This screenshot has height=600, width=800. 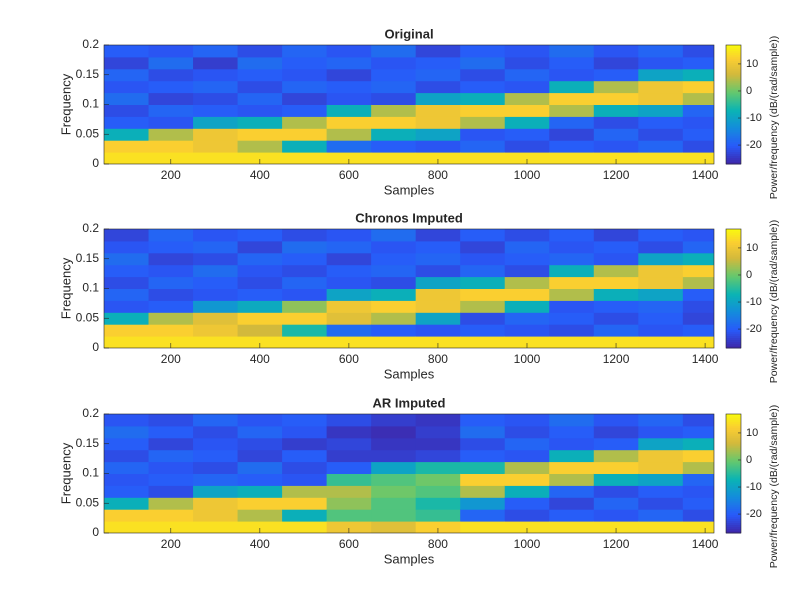 I want to click on x-tick-label: 800, so click(x=438, y=359).